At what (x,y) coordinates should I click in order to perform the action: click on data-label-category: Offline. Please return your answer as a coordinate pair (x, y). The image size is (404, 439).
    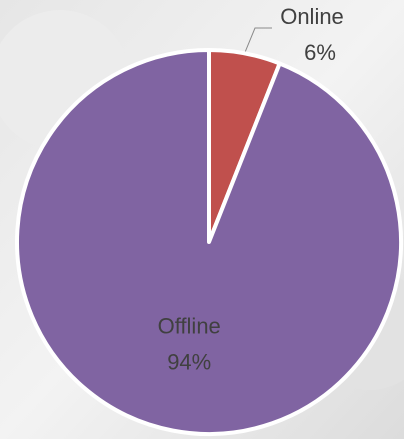
    Looking at the image, I should click on (189, 326).